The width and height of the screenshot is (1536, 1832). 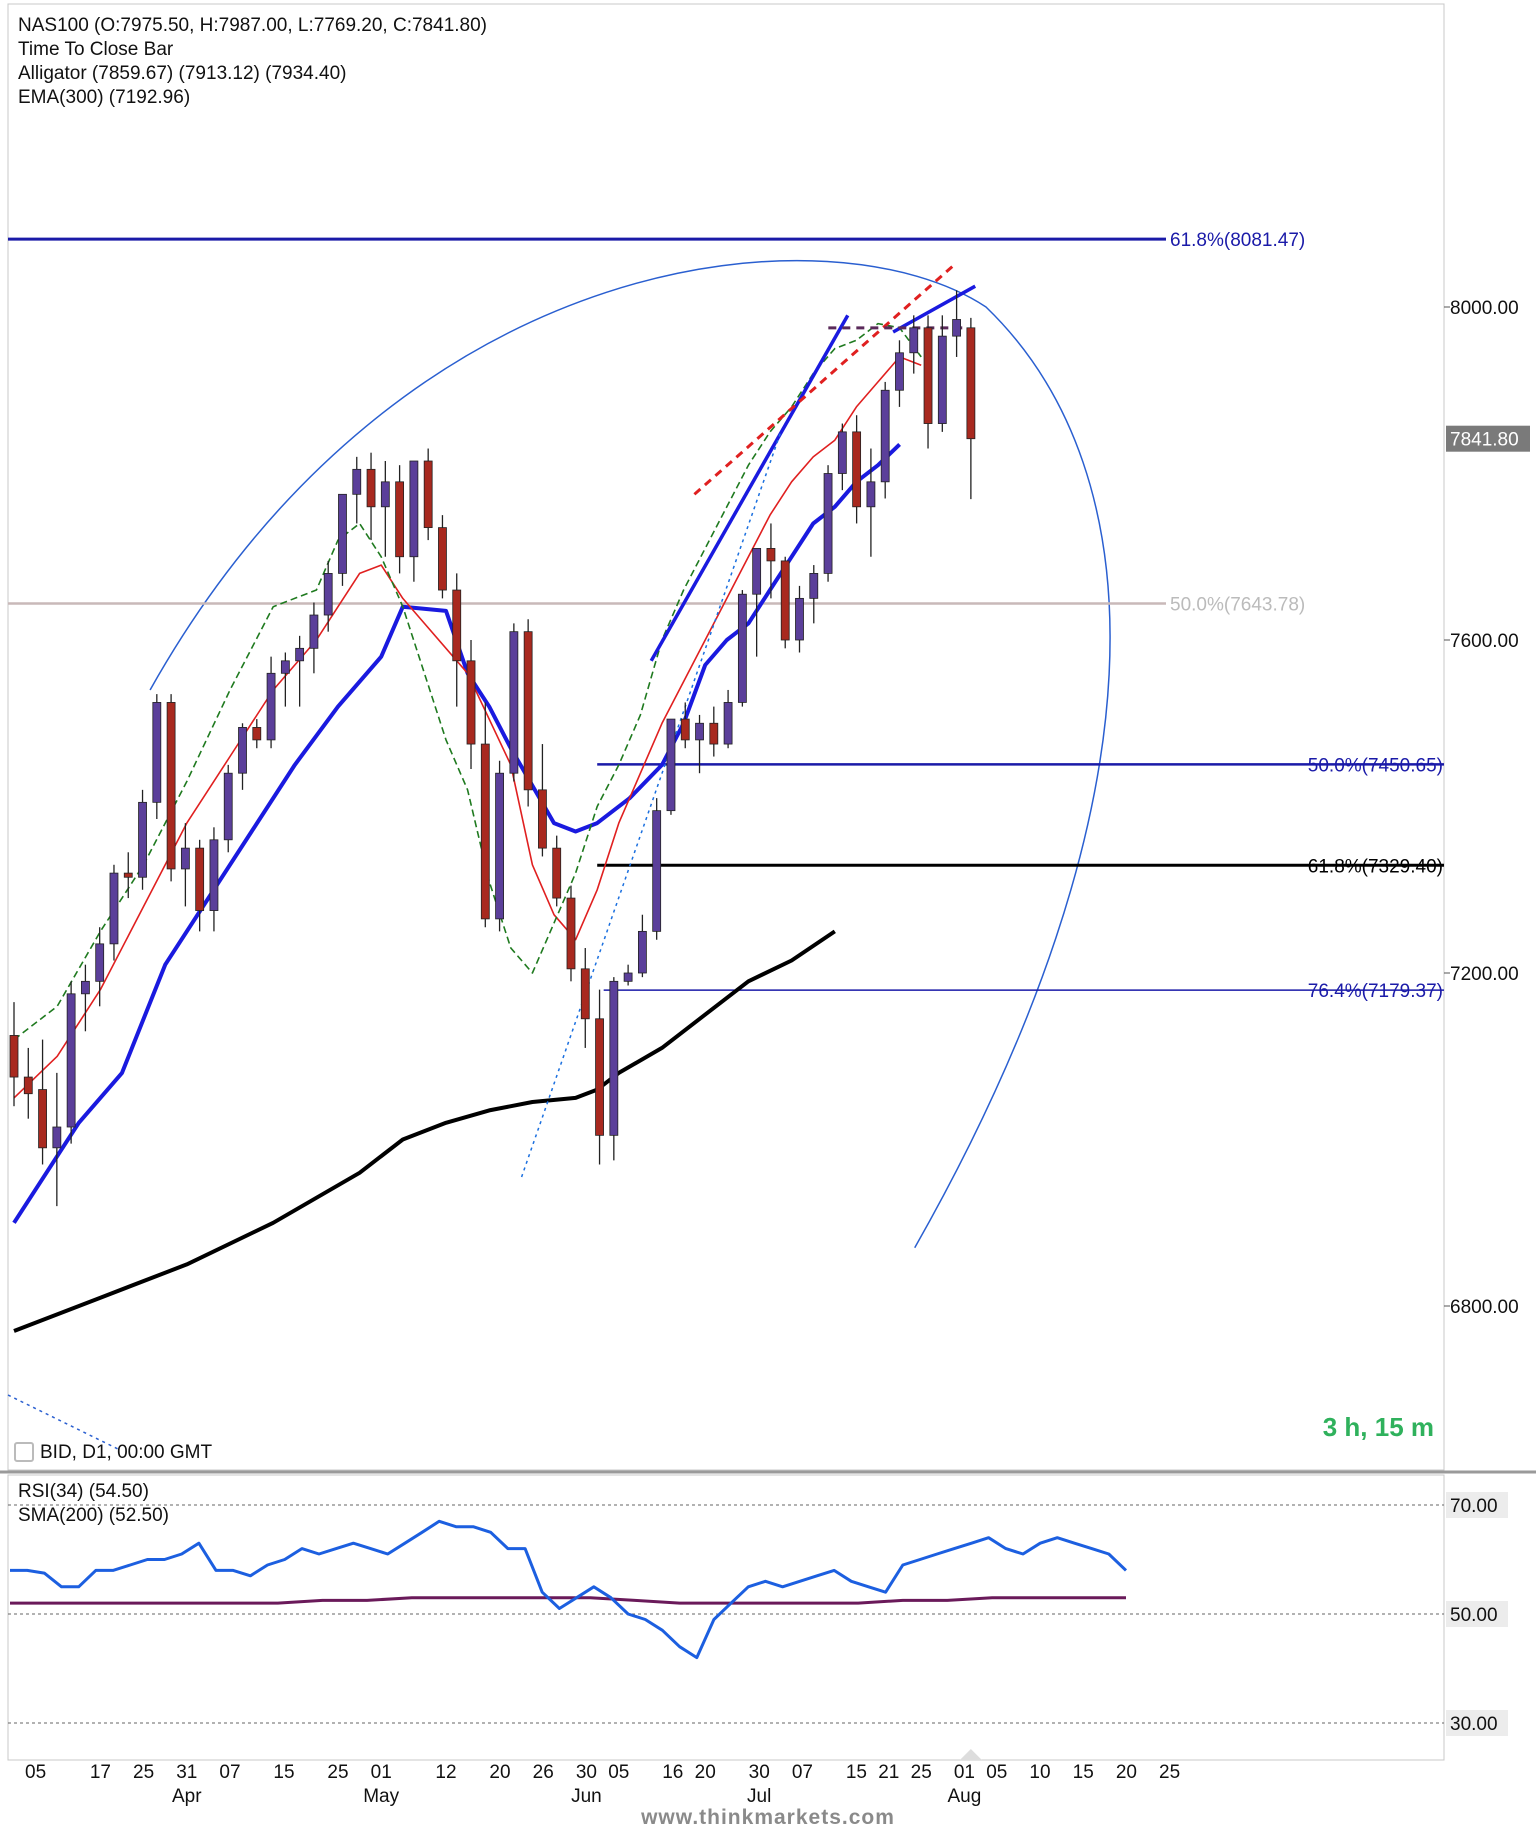 I want to click on ema-300-line, so click(x=424, y=1131).